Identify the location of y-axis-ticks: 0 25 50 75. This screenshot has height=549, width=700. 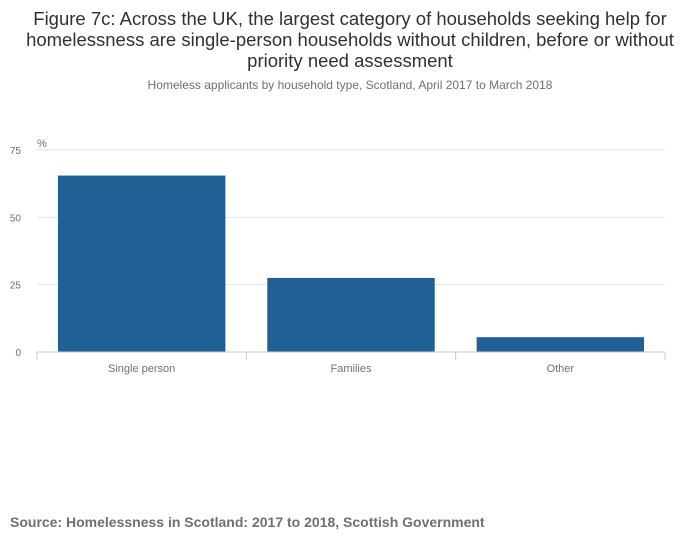
(16, 252).